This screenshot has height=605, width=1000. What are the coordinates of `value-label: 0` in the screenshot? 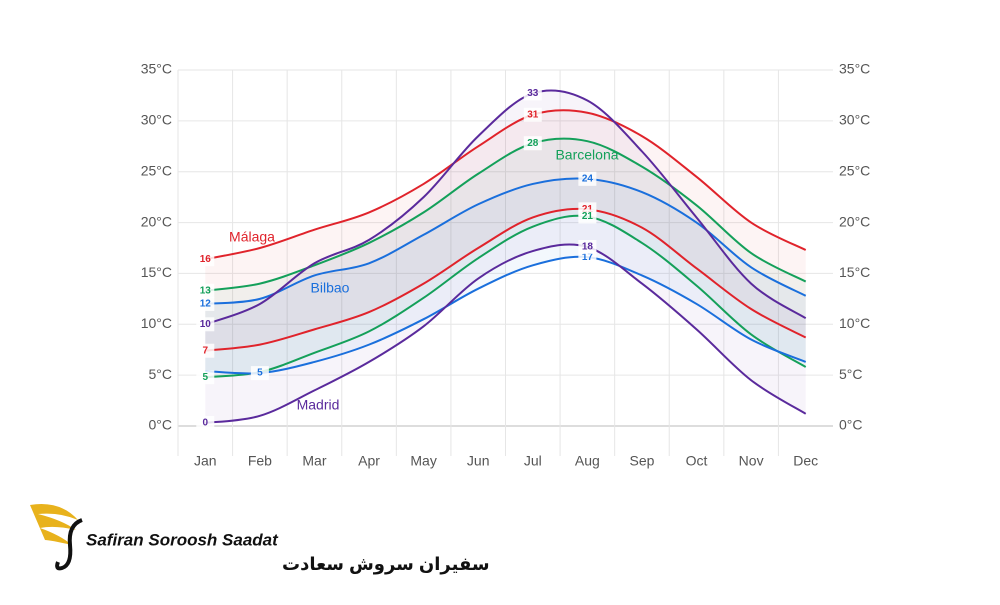 It's located at (206, 423).